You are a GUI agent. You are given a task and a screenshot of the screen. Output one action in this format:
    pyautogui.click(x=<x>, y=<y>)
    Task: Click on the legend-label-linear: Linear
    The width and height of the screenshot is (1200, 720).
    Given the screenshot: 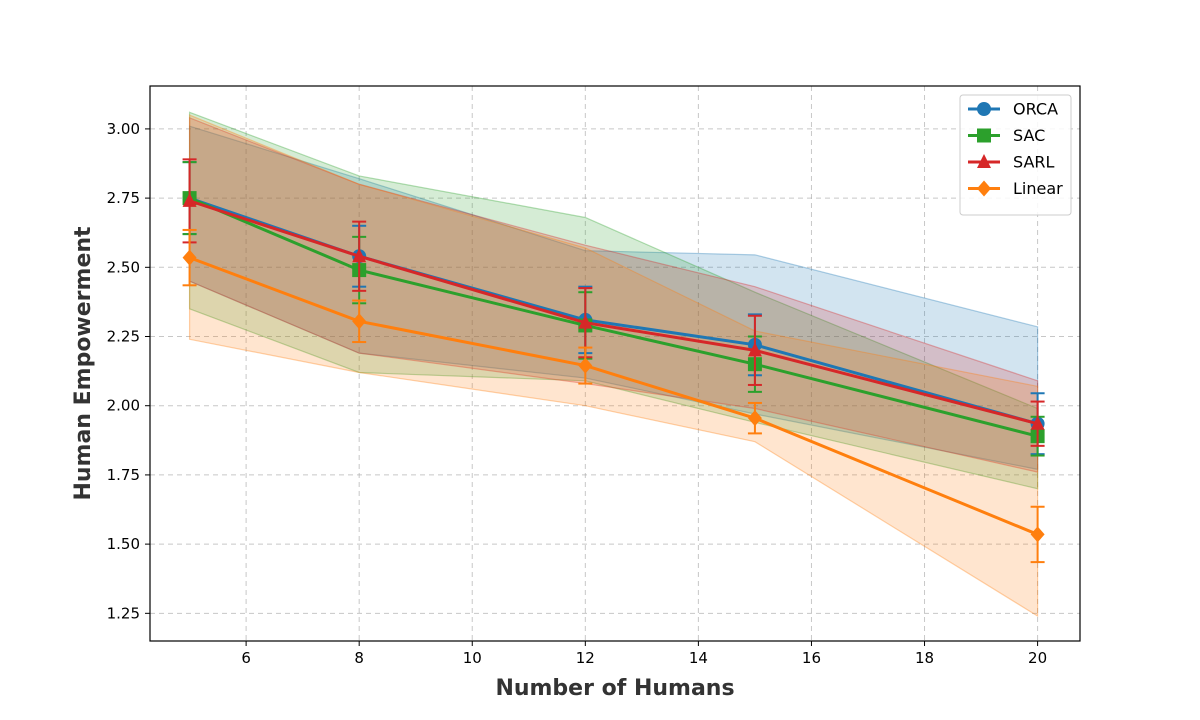 What is the action you would take?
    pyautogui.click(x=1038, y=188)
    